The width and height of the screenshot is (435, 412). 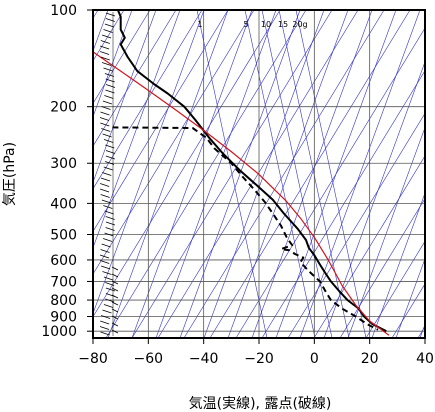 What do you see at coordinates (283, 24) in the screenshot?
I see `mixing-ratio-label: 15` at bounding box center [283, 24].